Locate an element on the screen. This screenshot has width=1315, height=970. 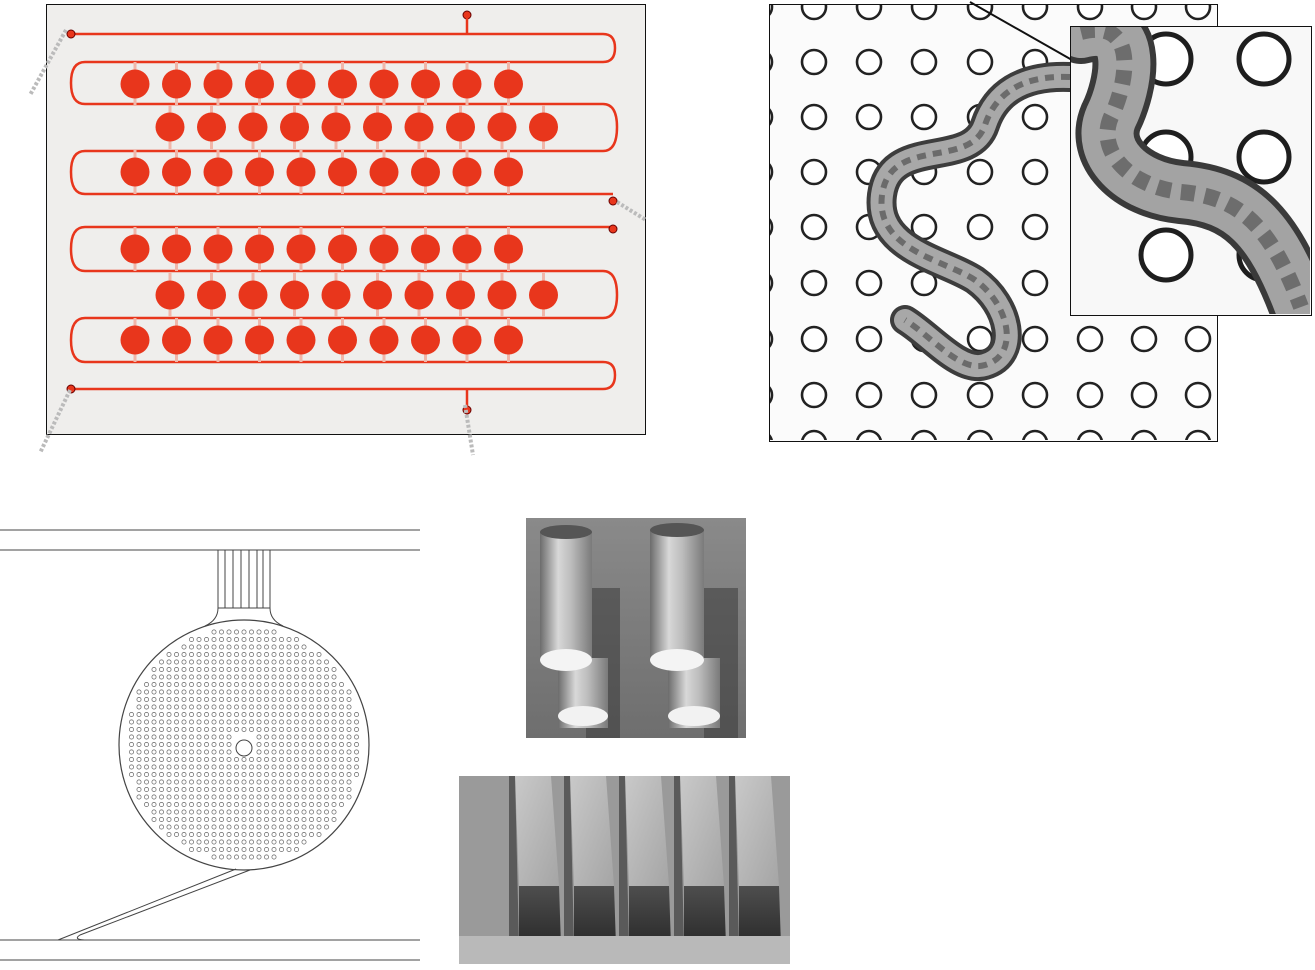
channel-wall-edge is located at coordinates (569, 861).